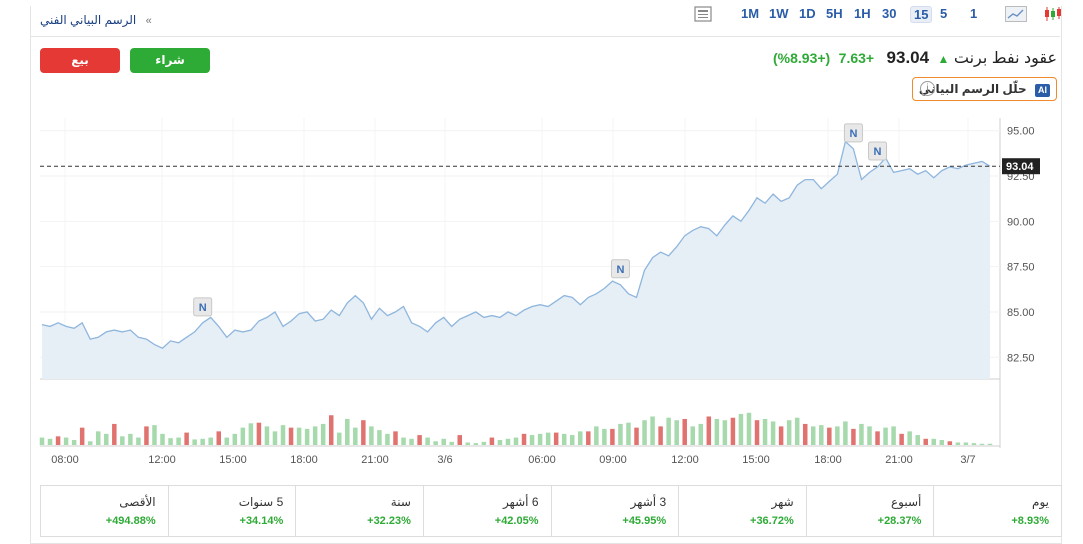 Image resolution: width=1083 pixels, height=544 pixels. I want to click on chevron-right-icon: », so click(148, 21).